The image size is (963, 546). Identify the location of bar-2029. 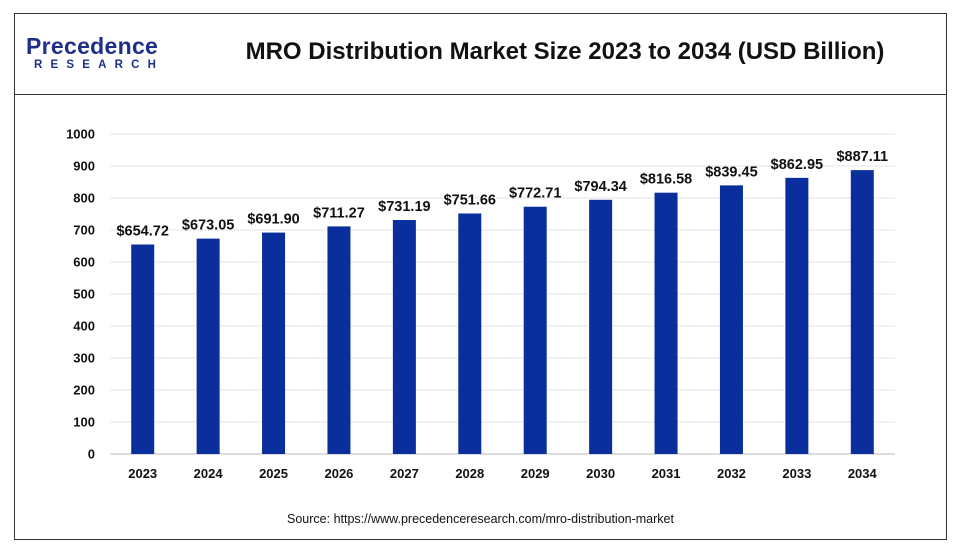
(535, 330).